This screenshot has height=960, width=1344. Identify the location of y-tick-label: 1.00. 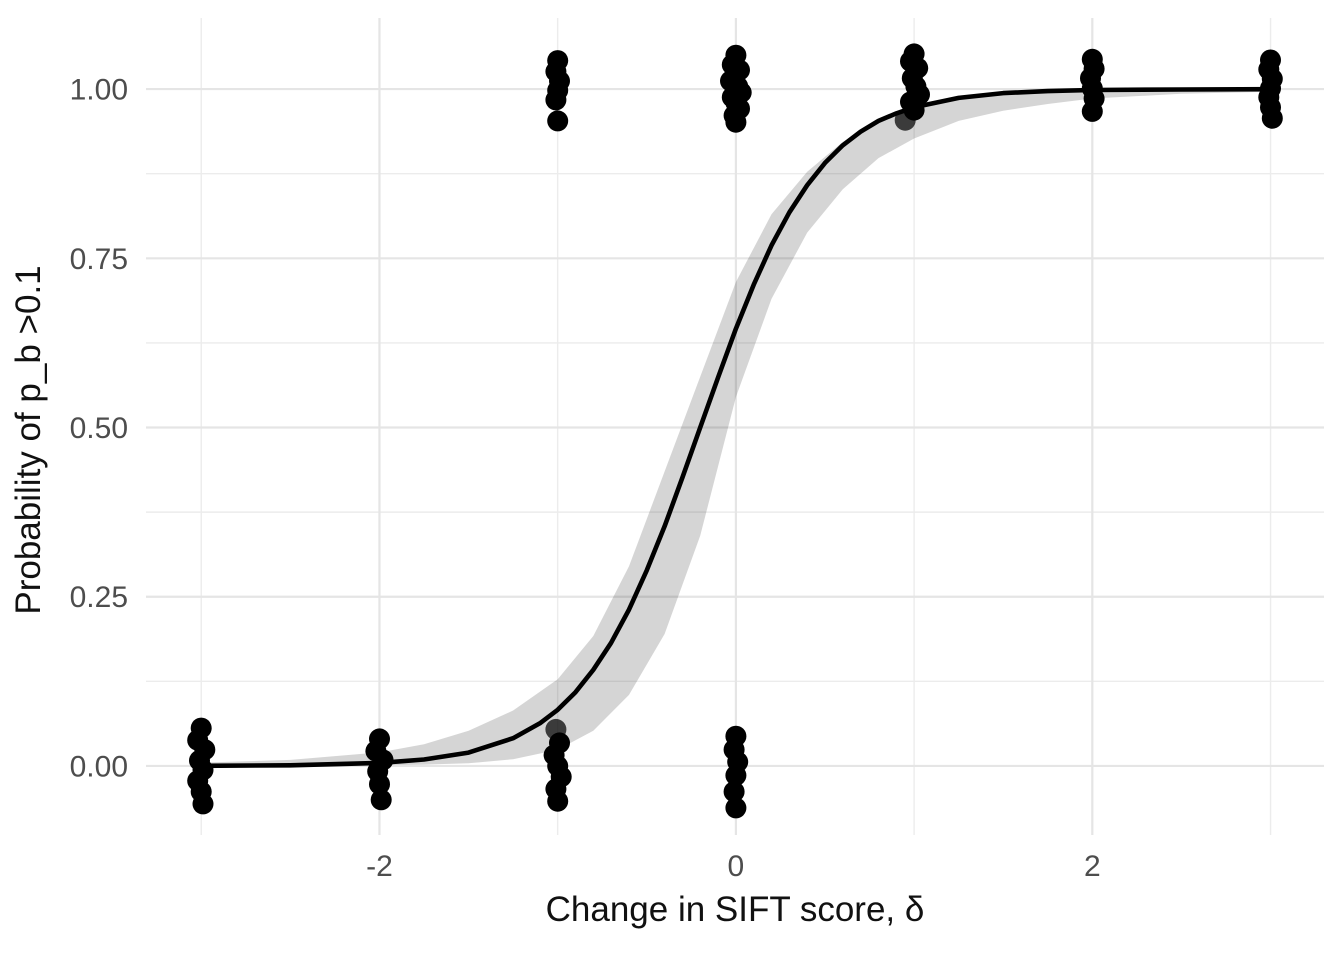
(99, 90).